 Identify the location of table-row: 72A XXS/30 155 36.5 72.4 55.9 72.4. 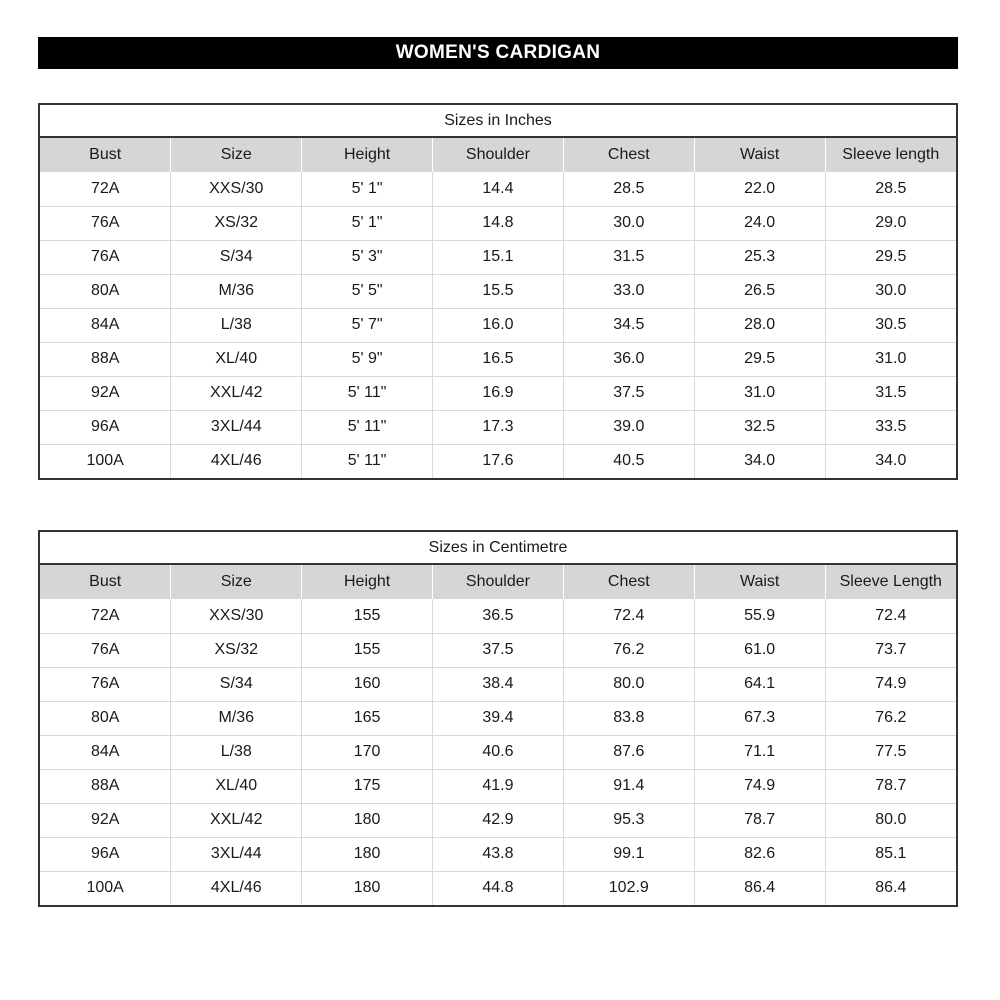
(498, 616).